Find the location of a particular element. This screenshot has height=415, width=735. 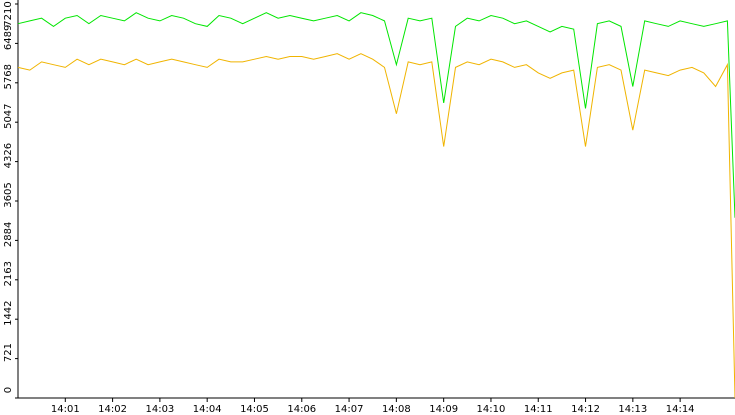

y-tick-label: 2884 is located at coordinates (8, 234).